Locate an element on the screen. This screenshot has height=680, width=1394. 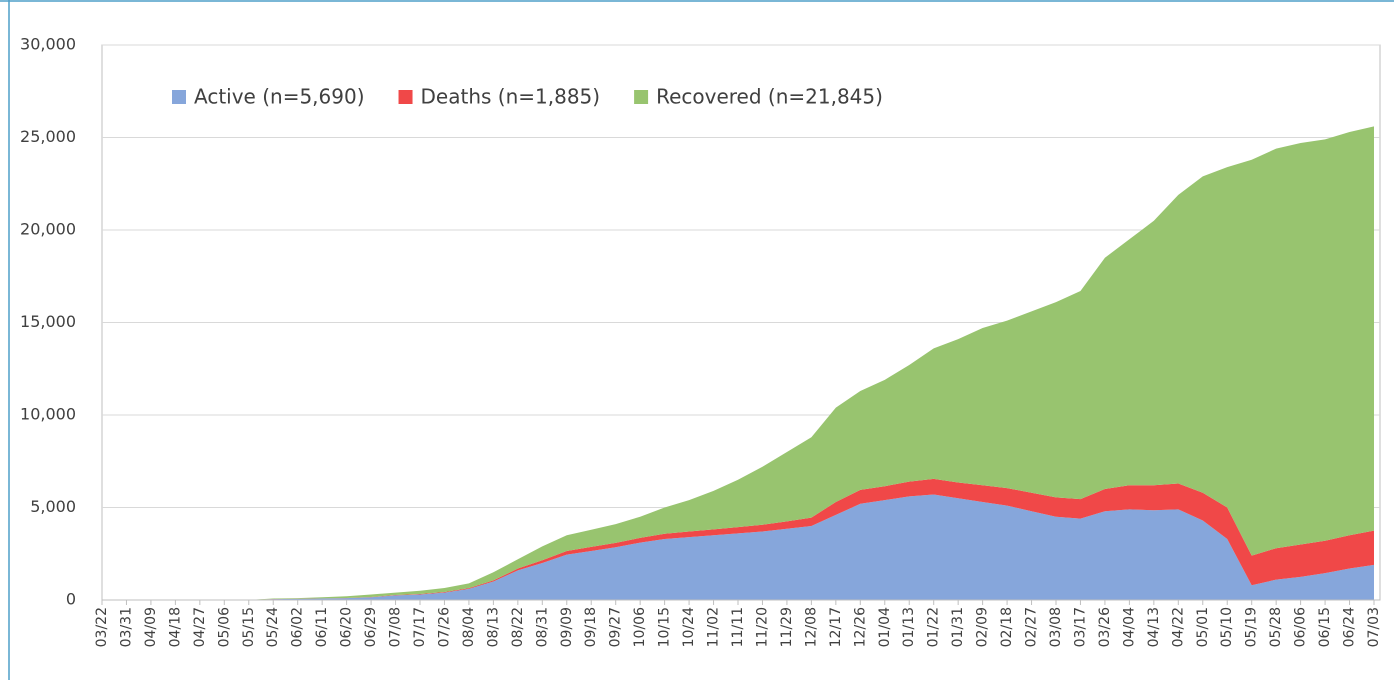
x-tick-label: 03/22 is located at coordinates (102, 627).